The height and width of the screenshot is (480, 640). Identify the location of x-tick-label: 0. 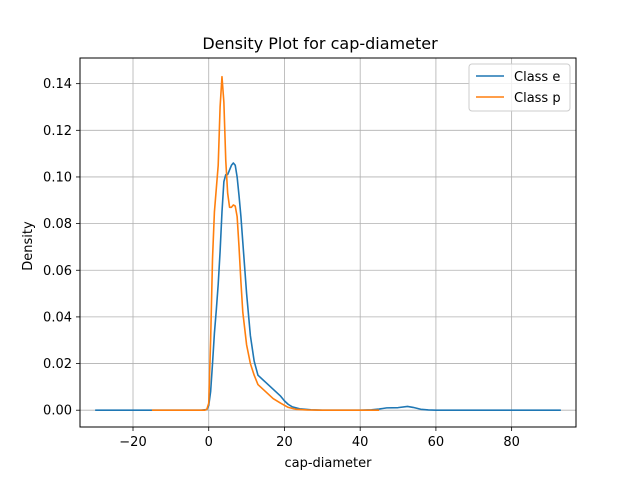
(209, 442).